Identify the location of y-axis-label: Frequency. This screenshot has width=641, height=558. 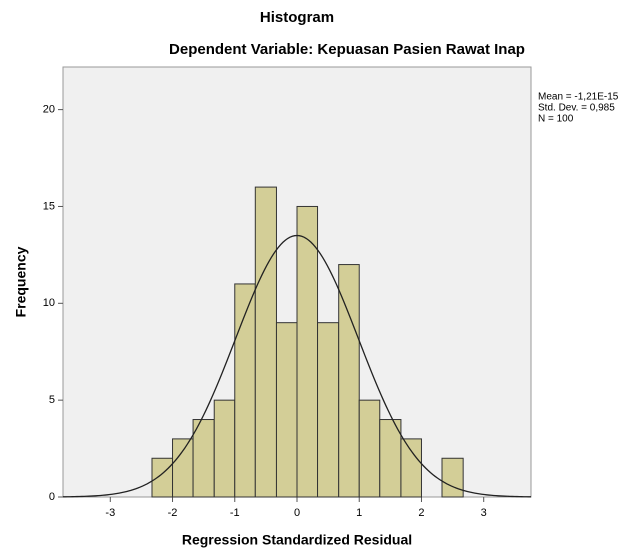
(21, 281).